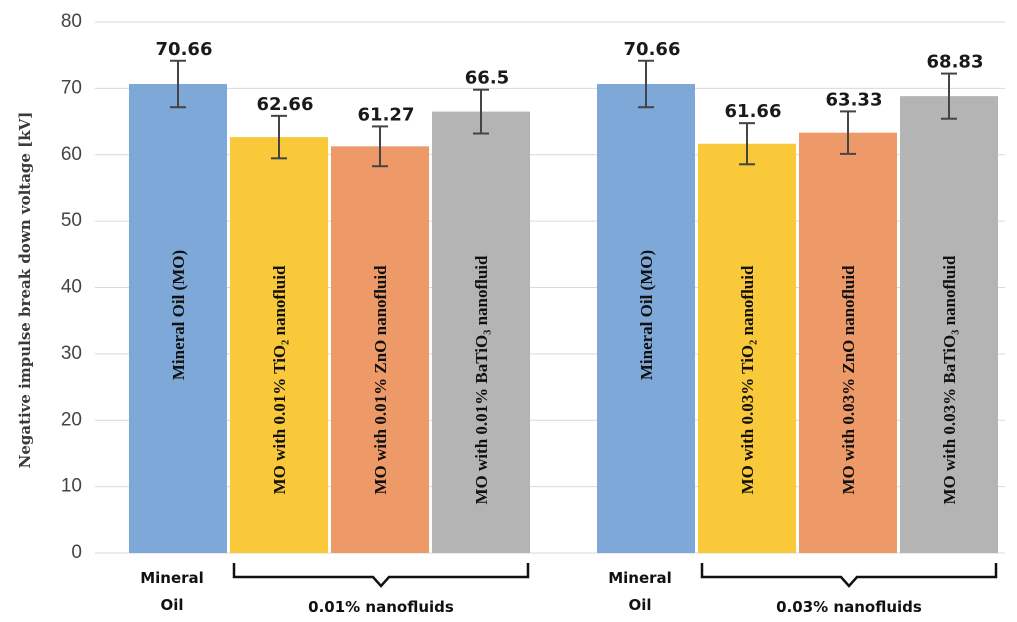 The image size is (1017, 622). Describe the element at coordinates (279, 379) in the screenshot. I see `bar-label: MO with 0.01% TiO₂ nanofluid` at that location.